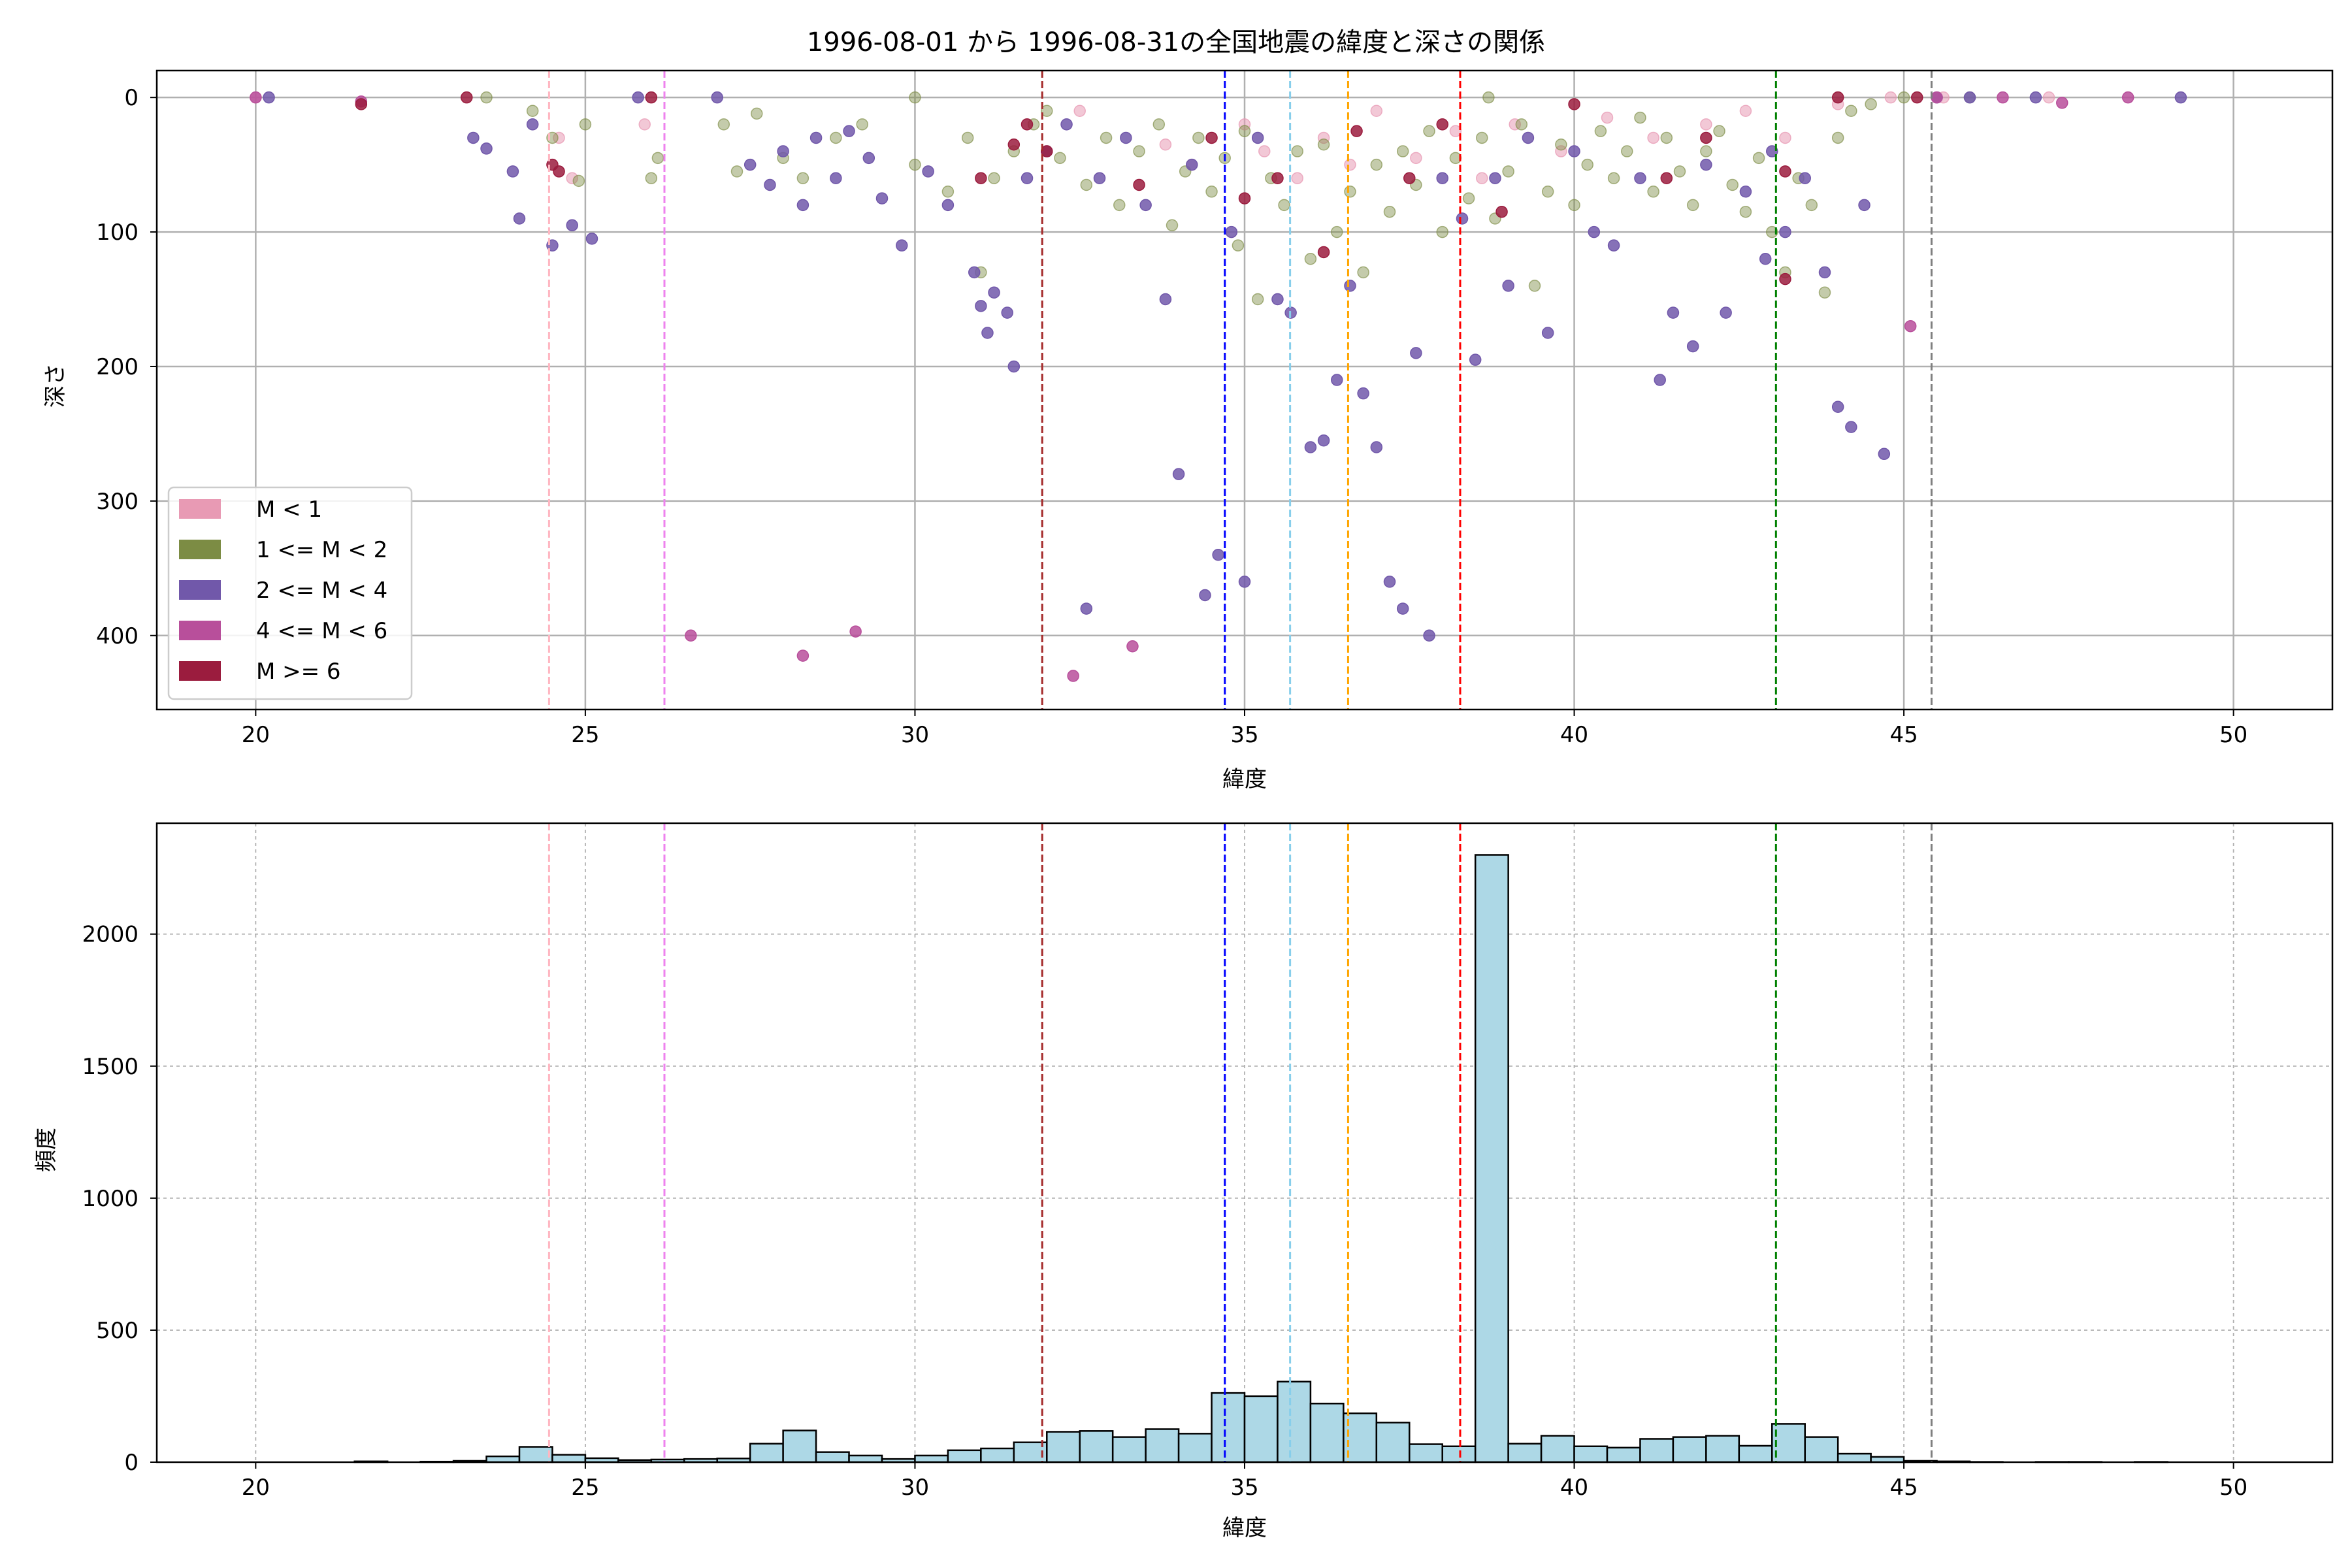 The image size is (2352, 1568). What do you see at coordinates (1244, 779) in the screenshot?
I see `scatter-xlabel: 緯度` at bounding box center [1244, 779].